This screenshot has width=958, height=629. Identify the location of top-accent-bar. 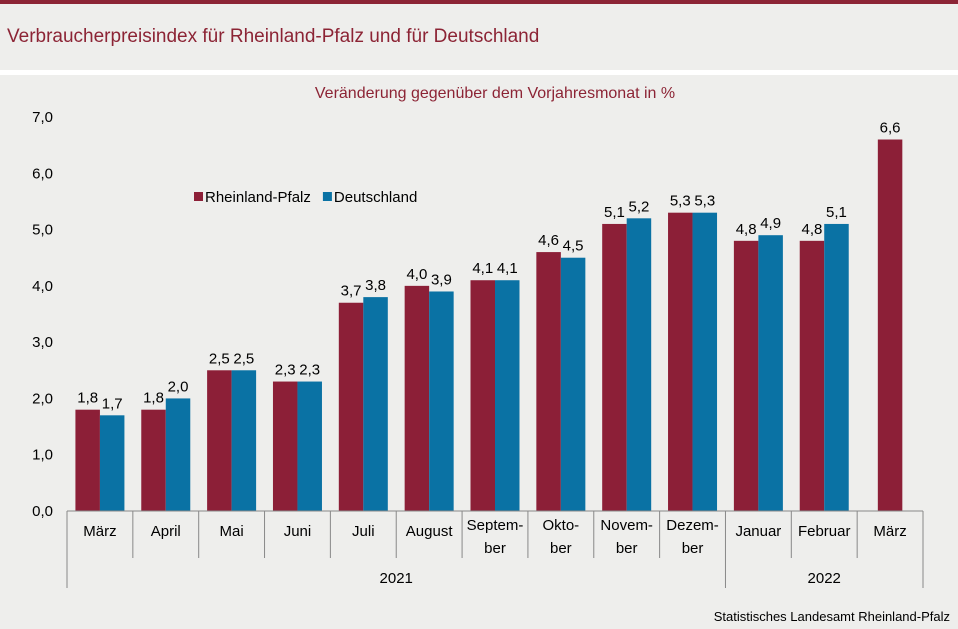
(479, 2).